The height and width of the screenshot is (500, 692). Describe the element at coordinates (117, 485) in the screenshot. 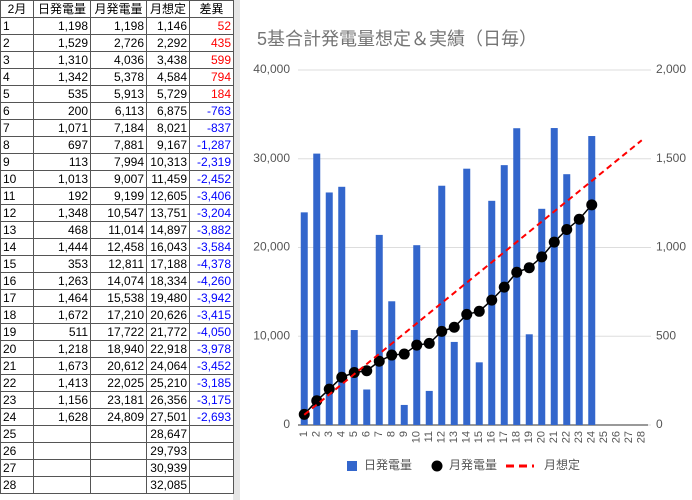

I see `table-row: 28 32,085` at that location.